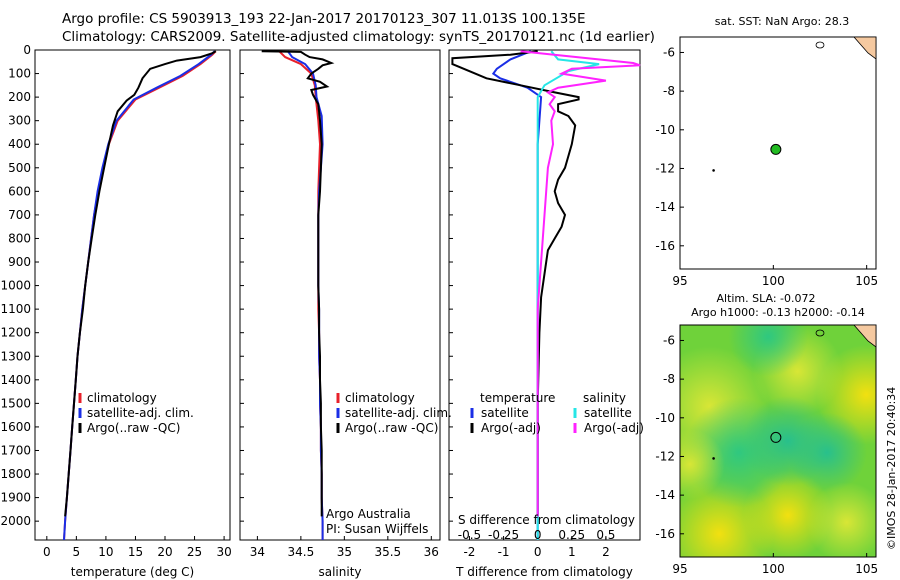 This screenshot has width=900, height=580. I want to click on top-tick-label: 0.25, so click(571, 535).